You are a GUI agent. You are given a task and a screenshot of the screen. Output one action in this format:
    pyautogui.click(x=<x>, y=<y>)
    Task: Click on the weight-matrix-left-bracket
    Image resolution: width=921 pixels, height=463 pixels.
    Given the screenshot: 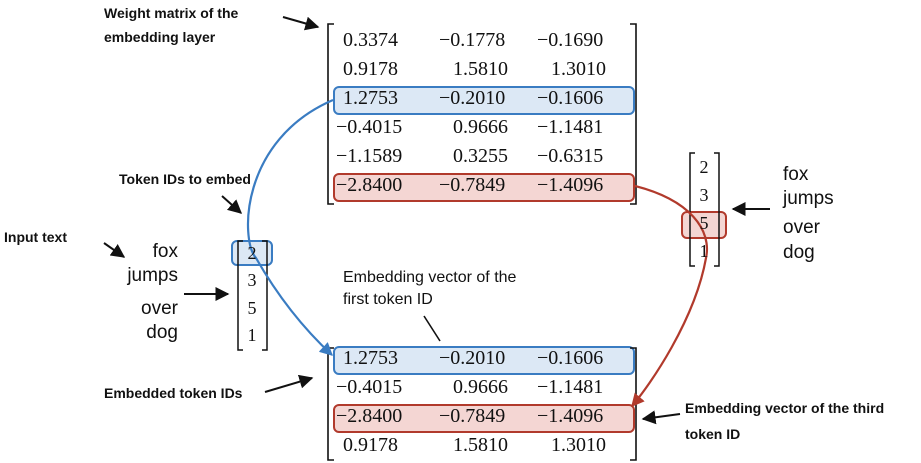 What is the action you would take?
    pyautogui.click(x=330, y=114)
    